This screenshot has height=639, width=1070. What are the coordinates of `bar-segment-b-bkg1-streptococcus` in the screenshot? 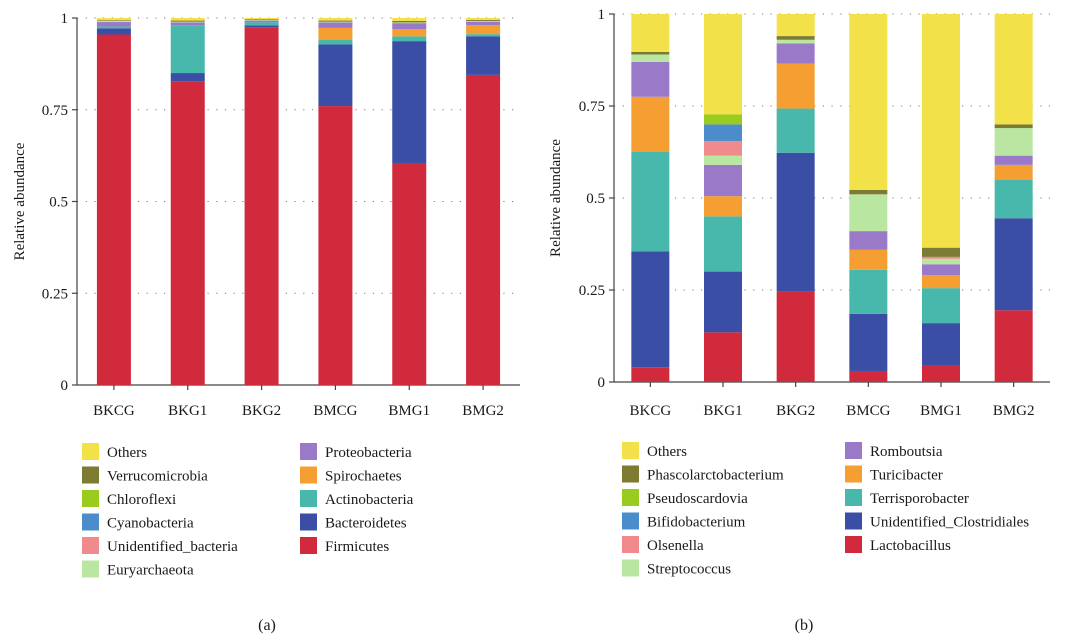 It's located at (723, 160).